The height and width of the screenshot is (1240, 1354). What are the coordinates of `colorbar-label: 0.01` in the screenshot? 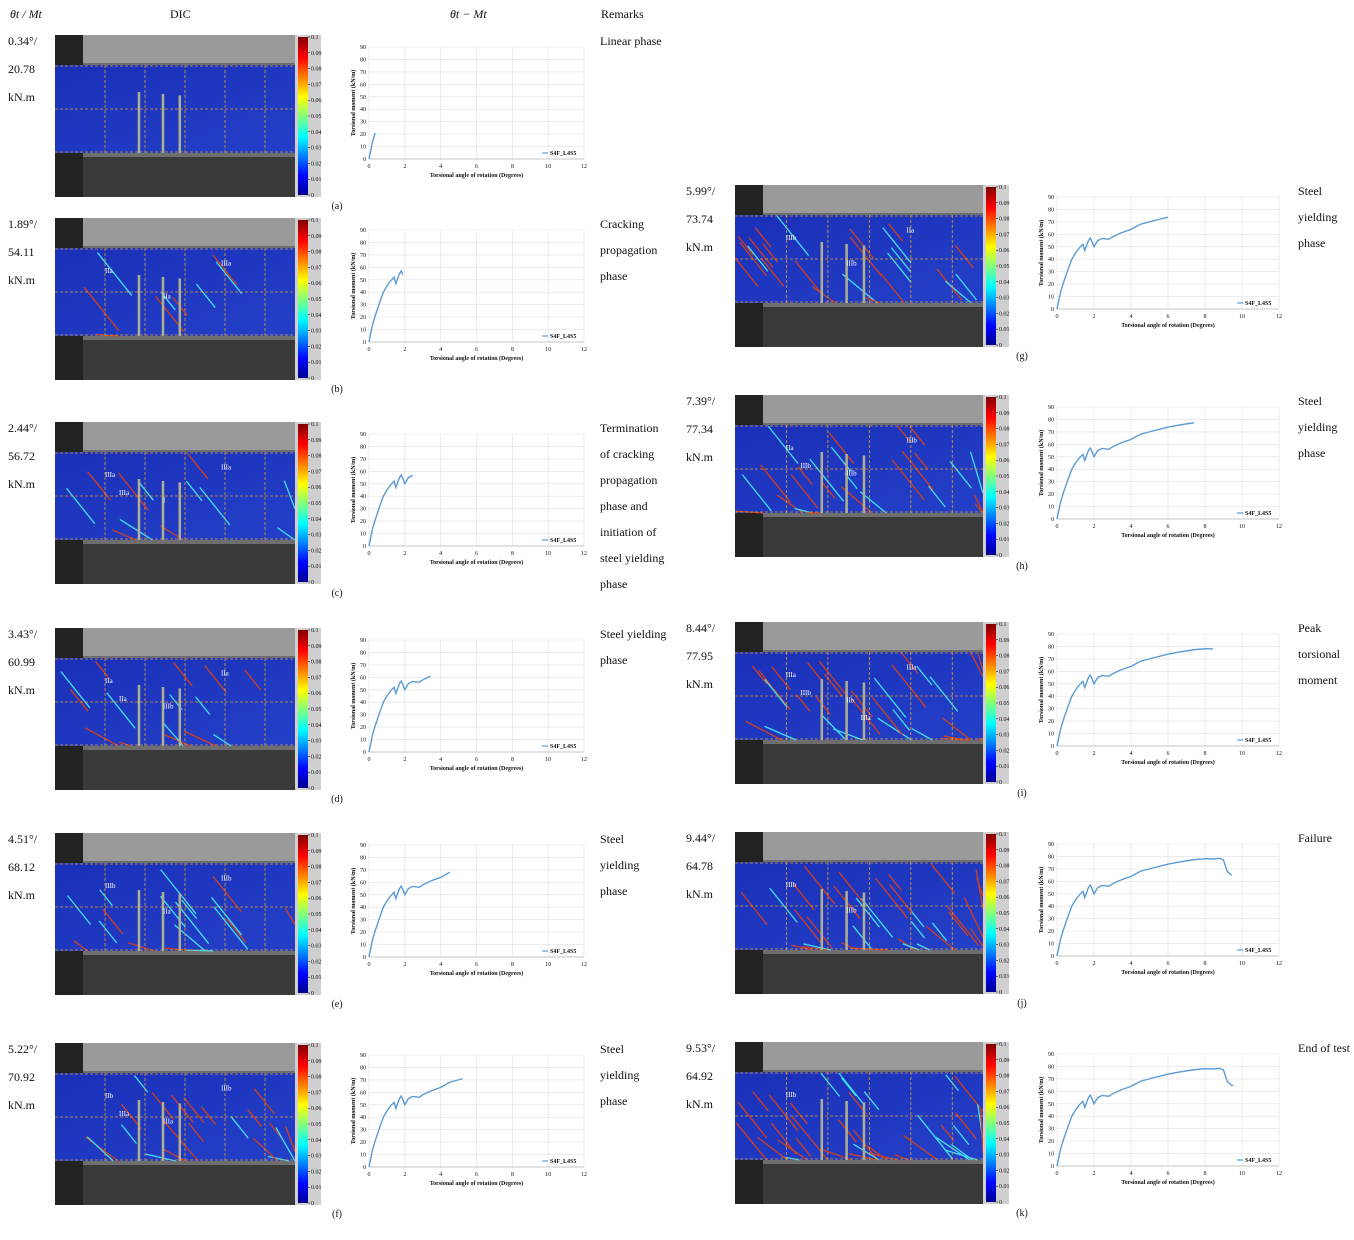 It's located at (316, 773).